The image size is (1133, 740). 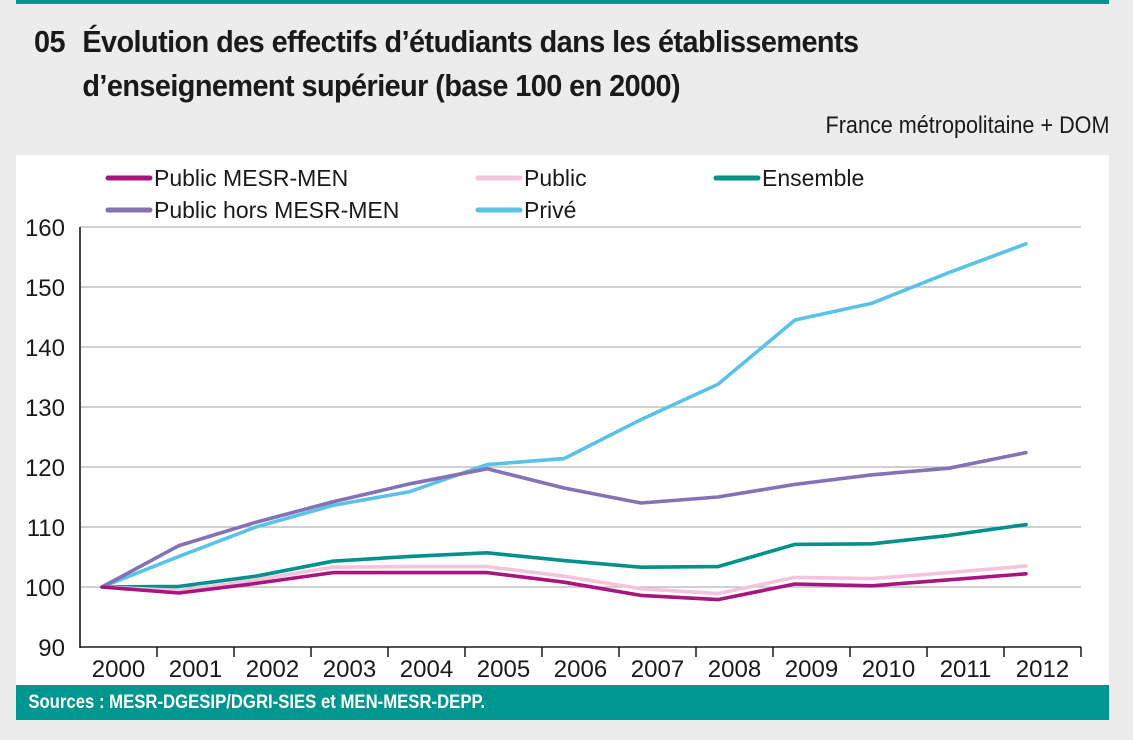 What do you see at coordinates (45, 348) in the screenshot?
I see `y-tick-label: 140` at bounding box center [45, 348].